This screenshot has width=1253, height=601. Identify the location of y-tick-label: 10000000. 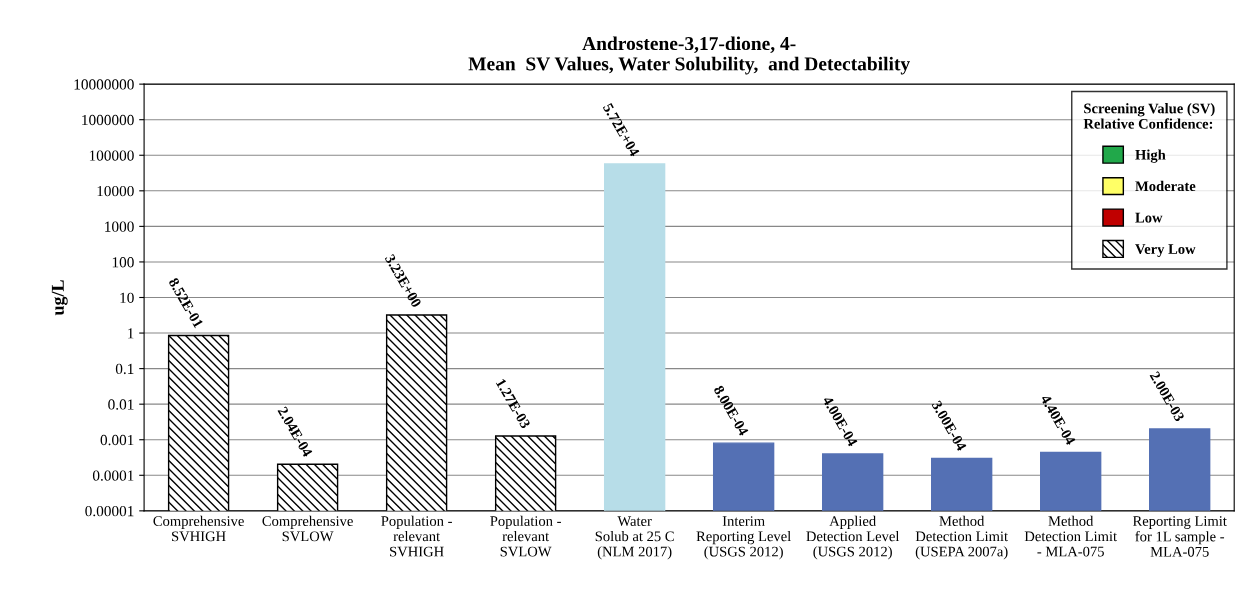
(104, 84).